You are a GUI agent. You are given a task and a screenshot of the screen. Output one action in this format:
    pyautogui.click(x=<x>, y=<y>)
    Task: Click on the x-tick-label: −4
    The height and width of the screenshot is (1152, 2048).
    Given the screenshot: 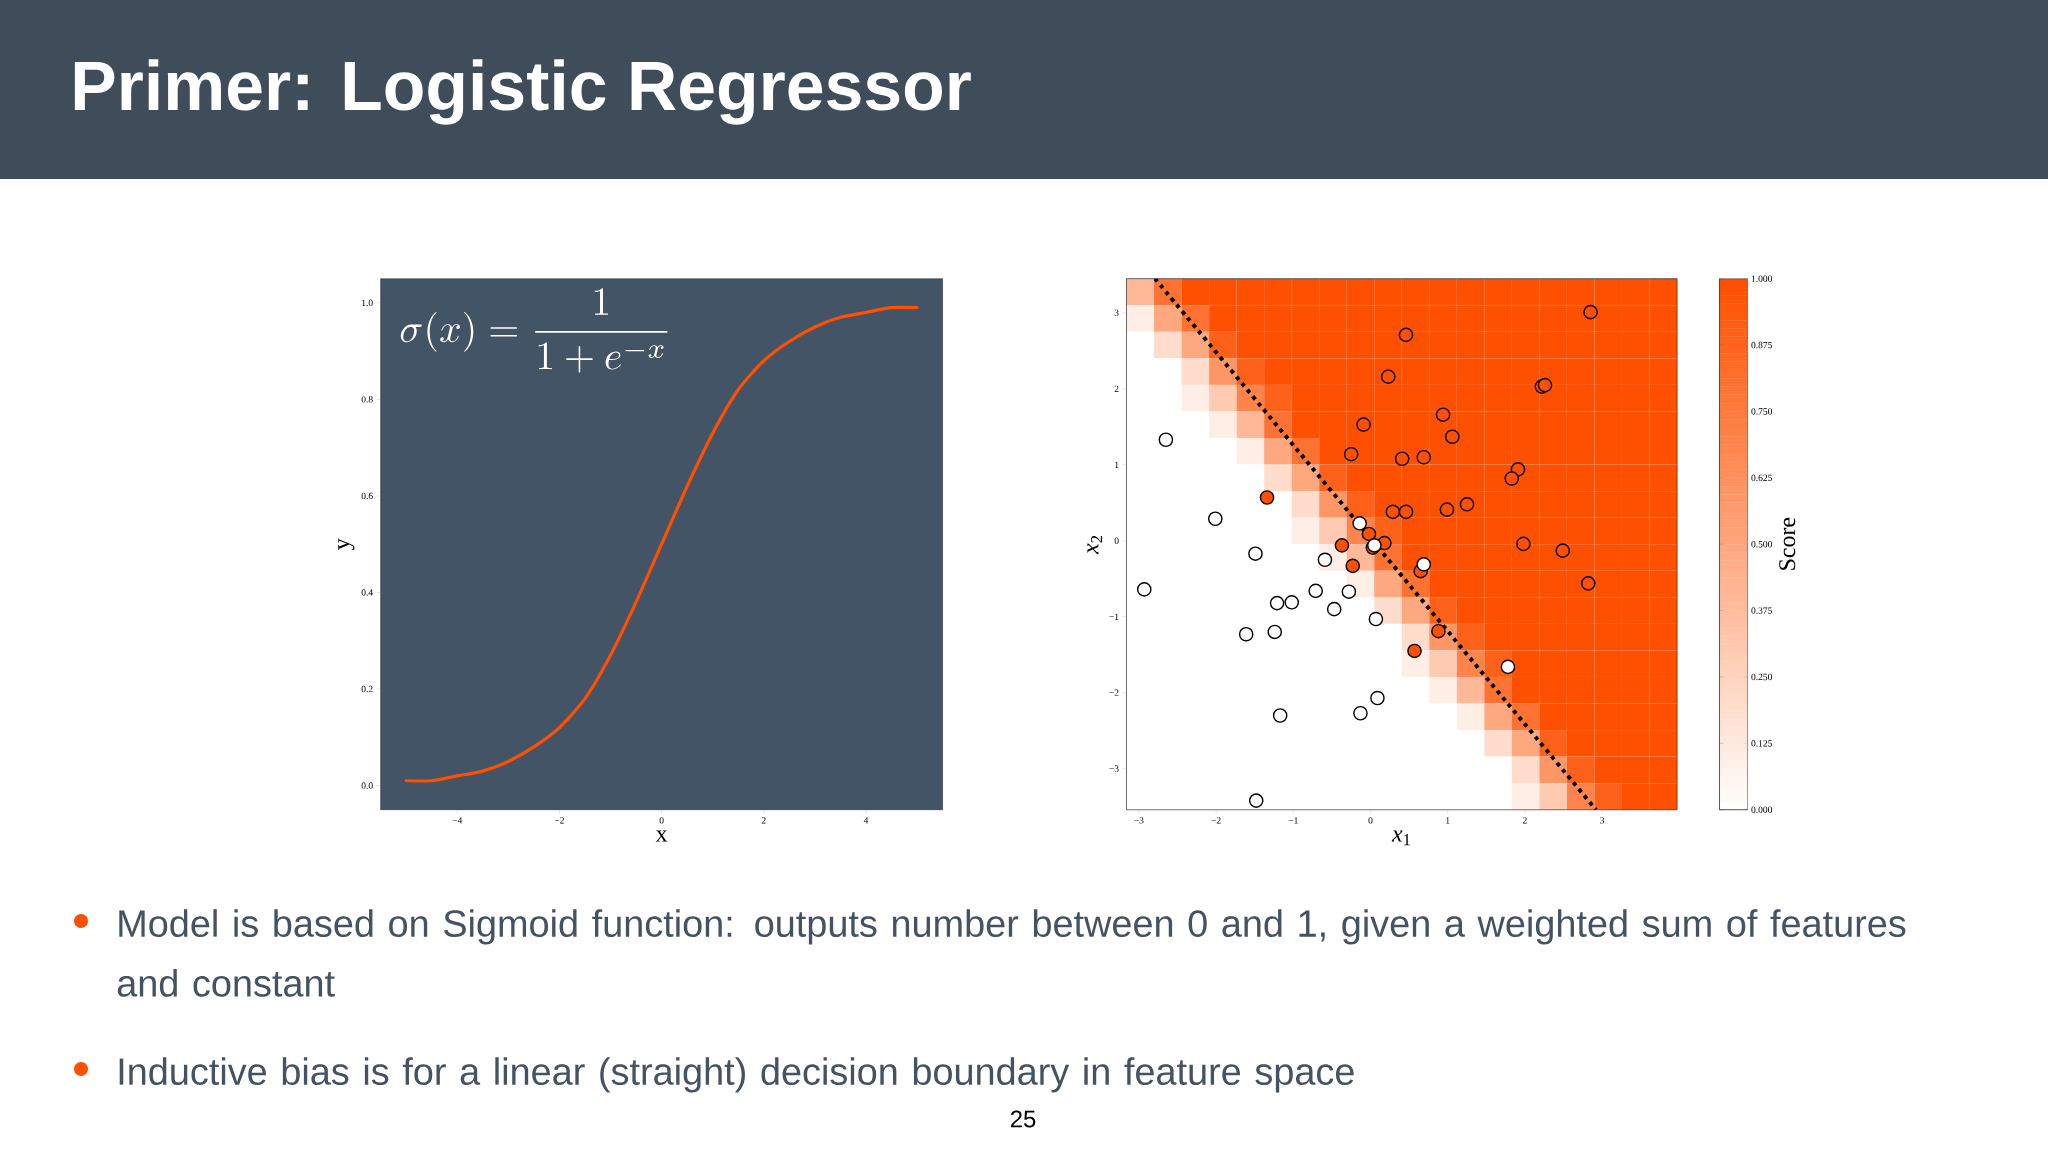 What is the action you would take?
    pyautogui.click(x=457, y=820)
    